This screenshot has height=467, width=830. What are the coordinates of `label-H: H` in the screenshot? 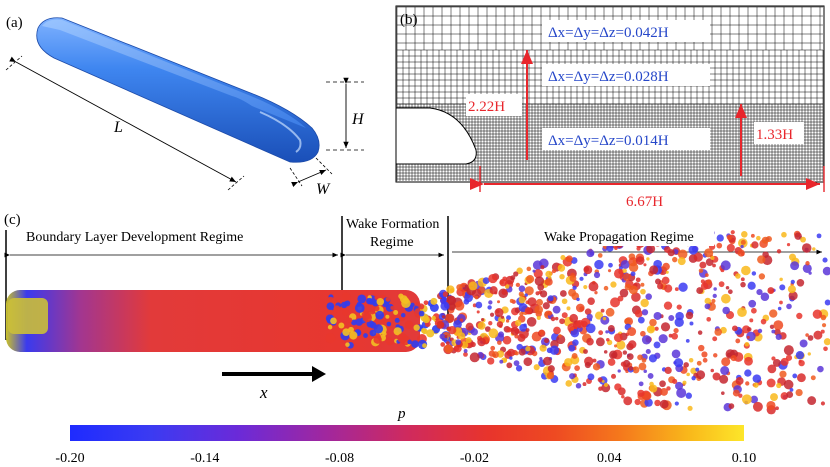 It's located at (358, 119).